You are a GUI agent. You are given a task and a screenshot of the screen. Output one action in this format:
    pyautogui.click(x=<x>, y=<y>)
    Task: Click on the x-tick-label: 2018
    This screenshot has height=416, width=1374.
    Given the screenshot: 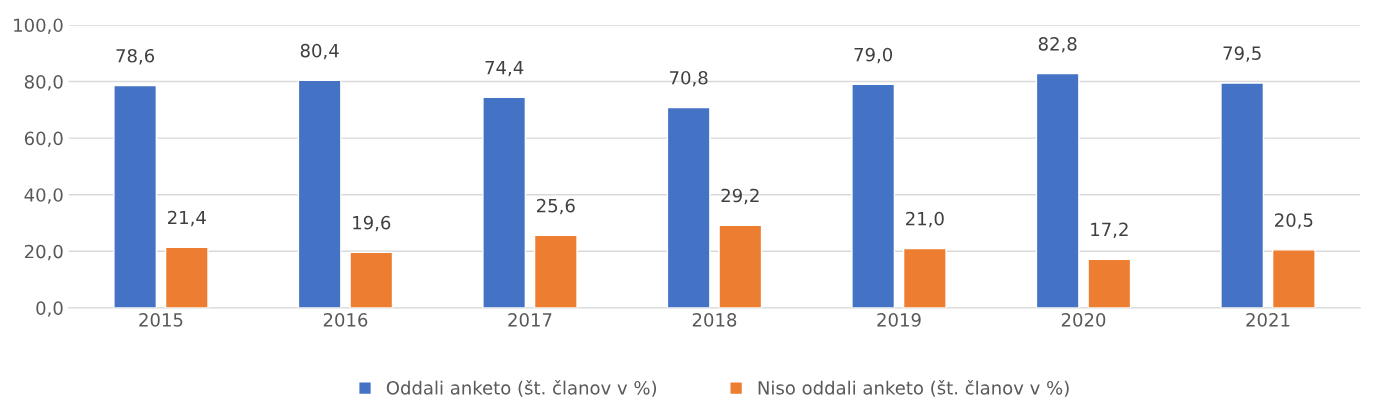 What is the action you would take?
    pyautogui.click(x=714, y=320)
    